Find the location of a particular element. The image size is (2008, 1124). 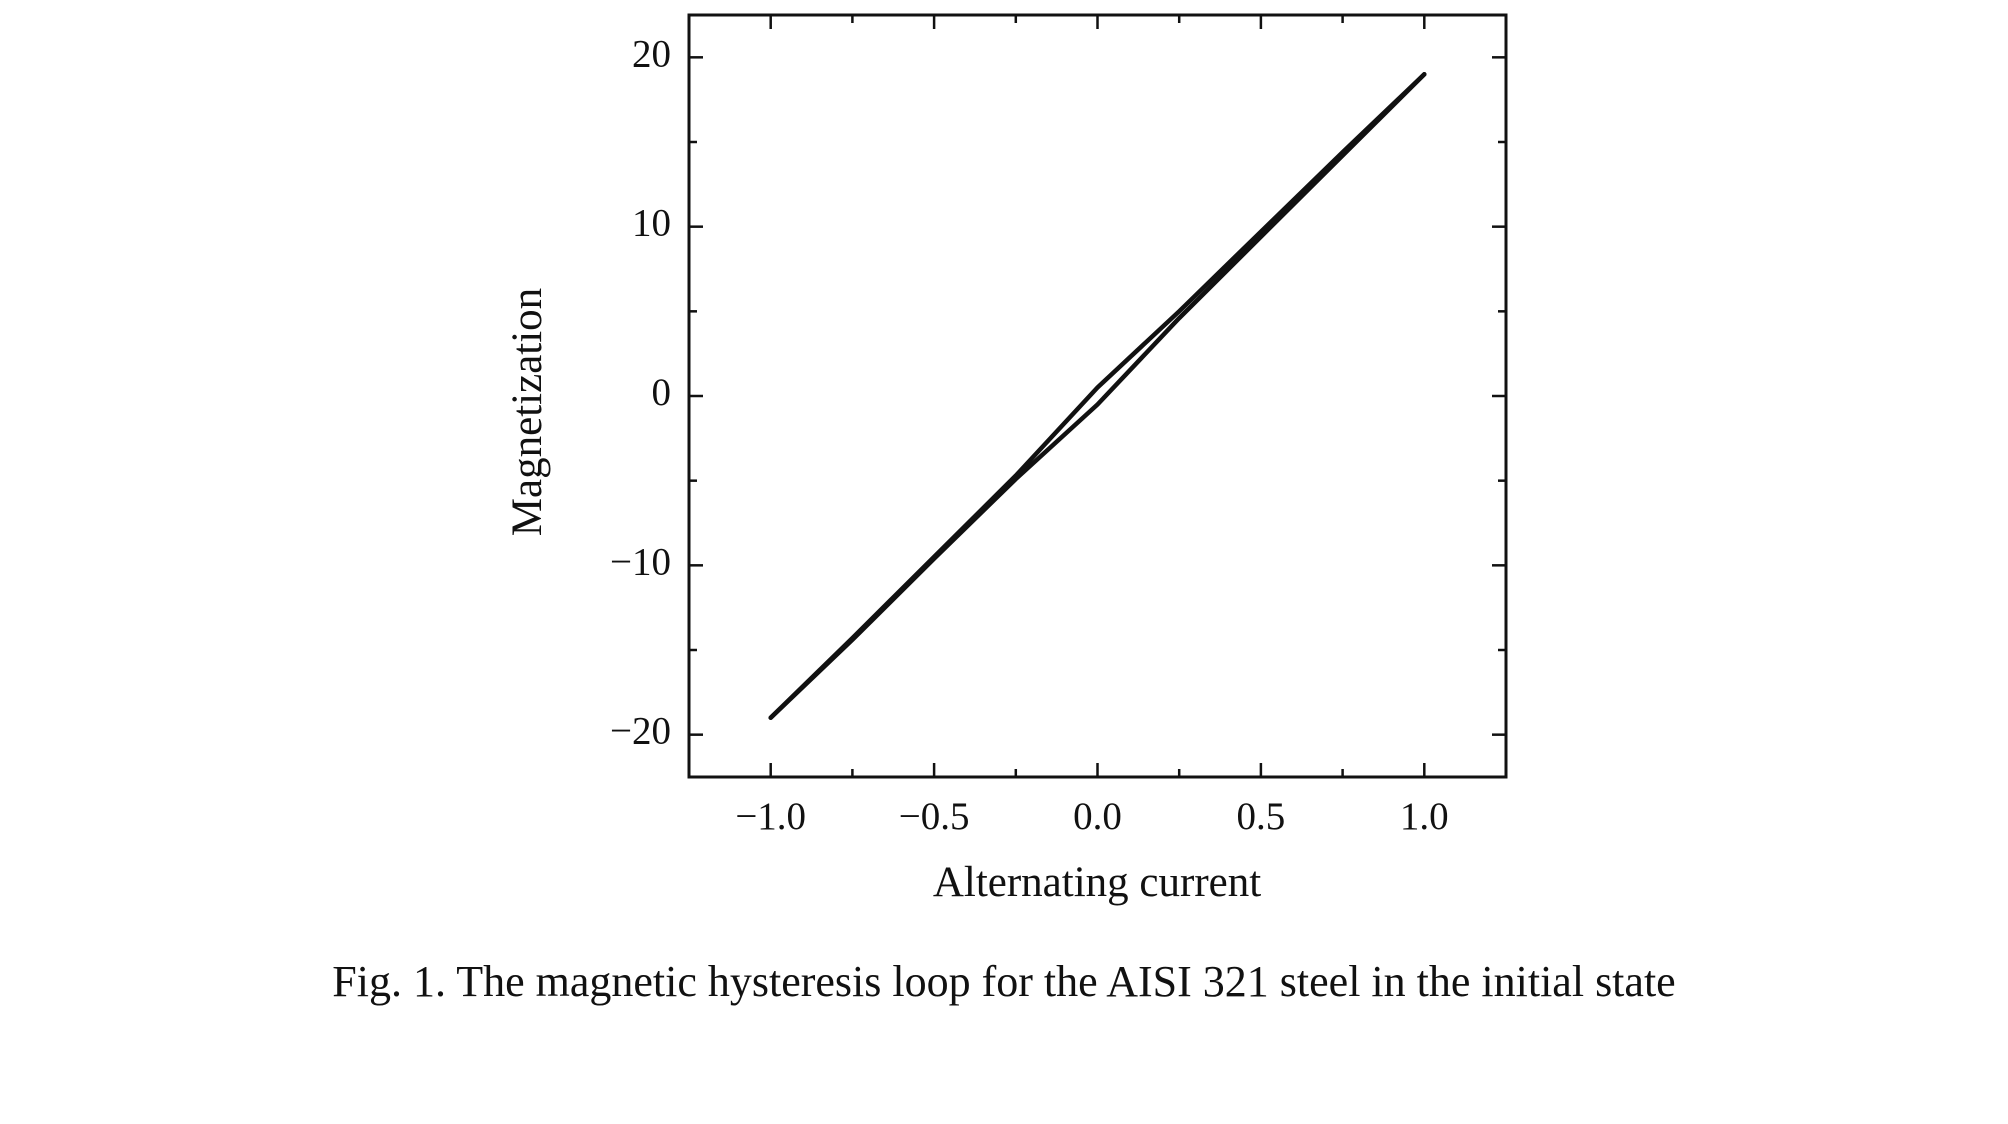

y-tick-label: 10 is located at coordinates (651, 223).